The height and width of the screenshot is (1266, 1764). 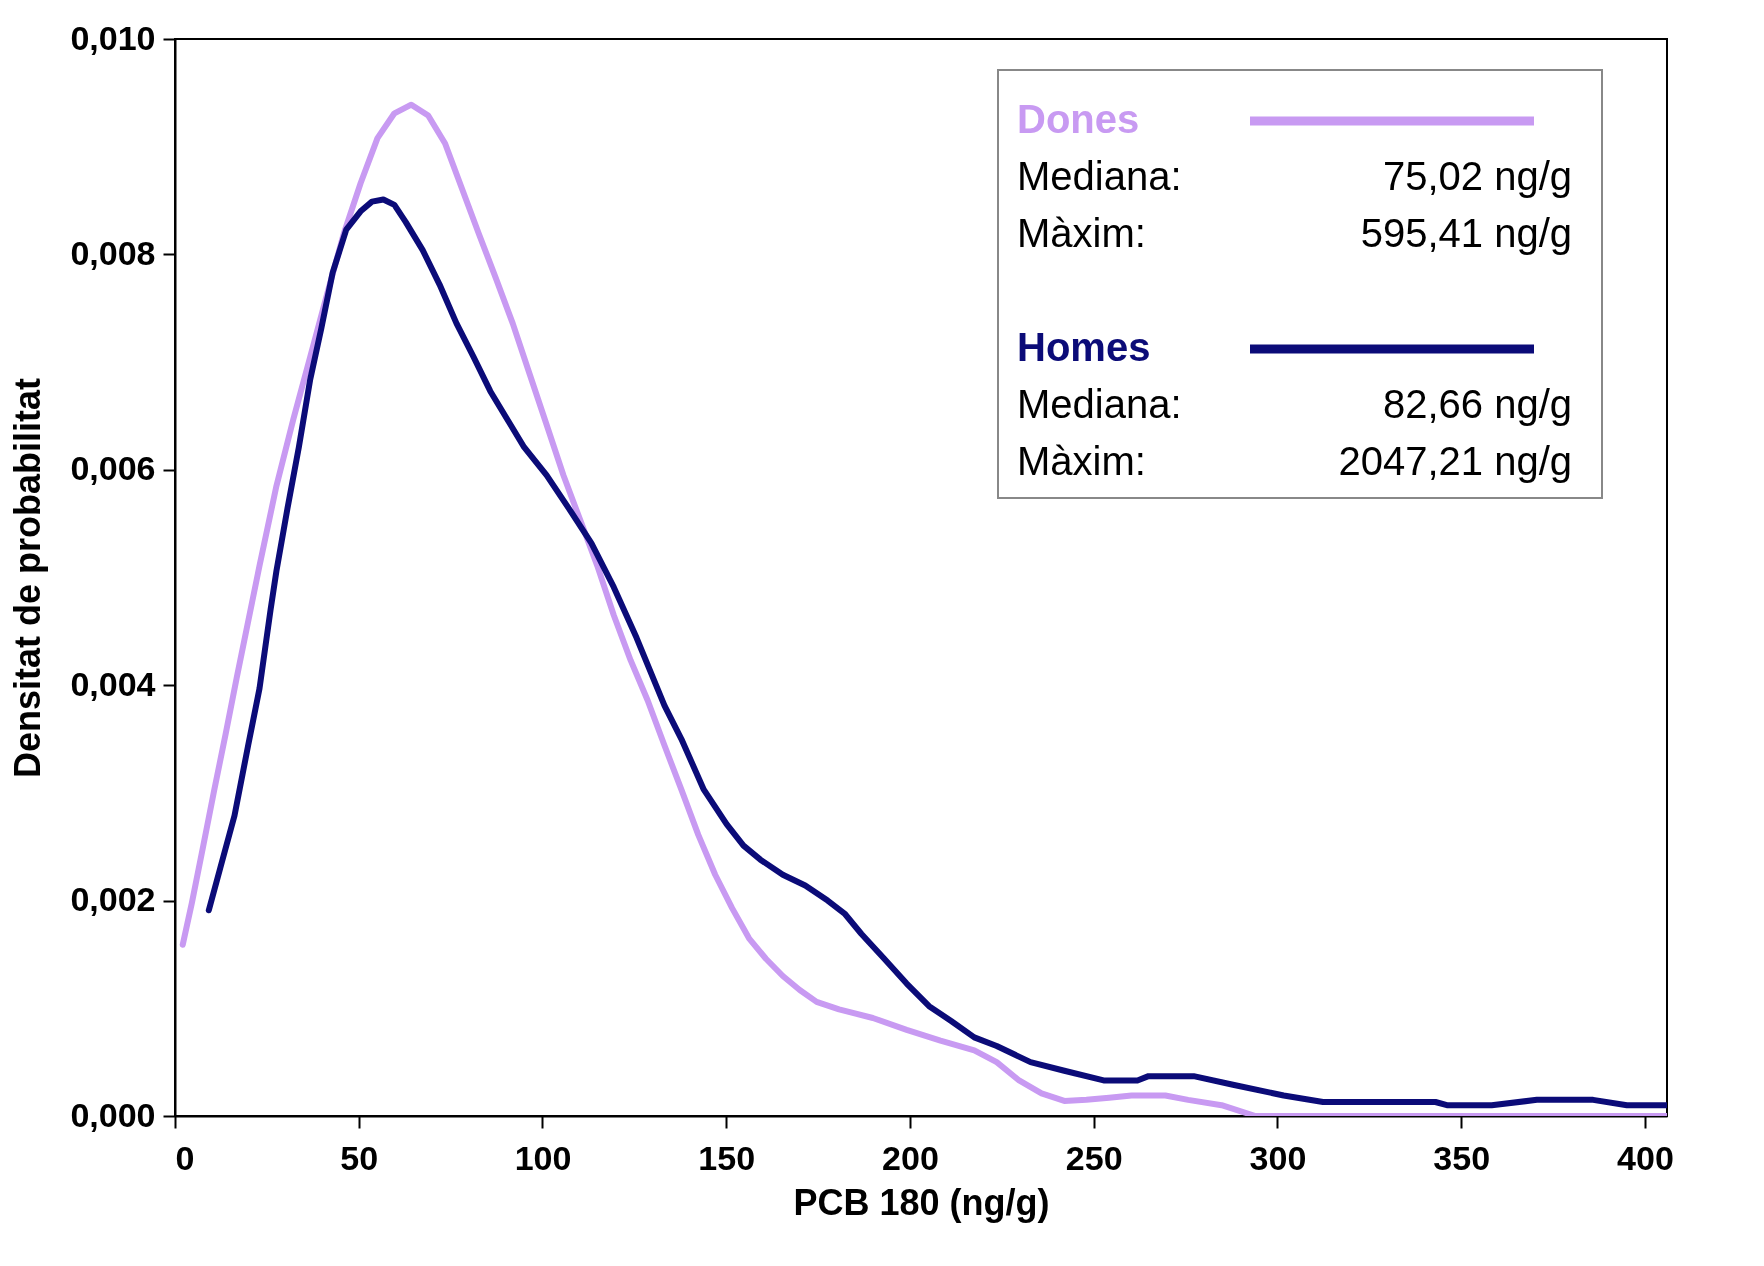 What do you see at coordinates (1094, 1157) in the screenshot?
I see `x-tick-label: 250` at bounding box center [1094, 1157].